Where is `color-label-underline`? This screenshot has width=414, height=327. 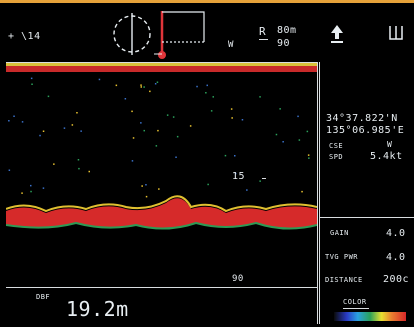 color-label-underline is located at coordinates (356, 308).